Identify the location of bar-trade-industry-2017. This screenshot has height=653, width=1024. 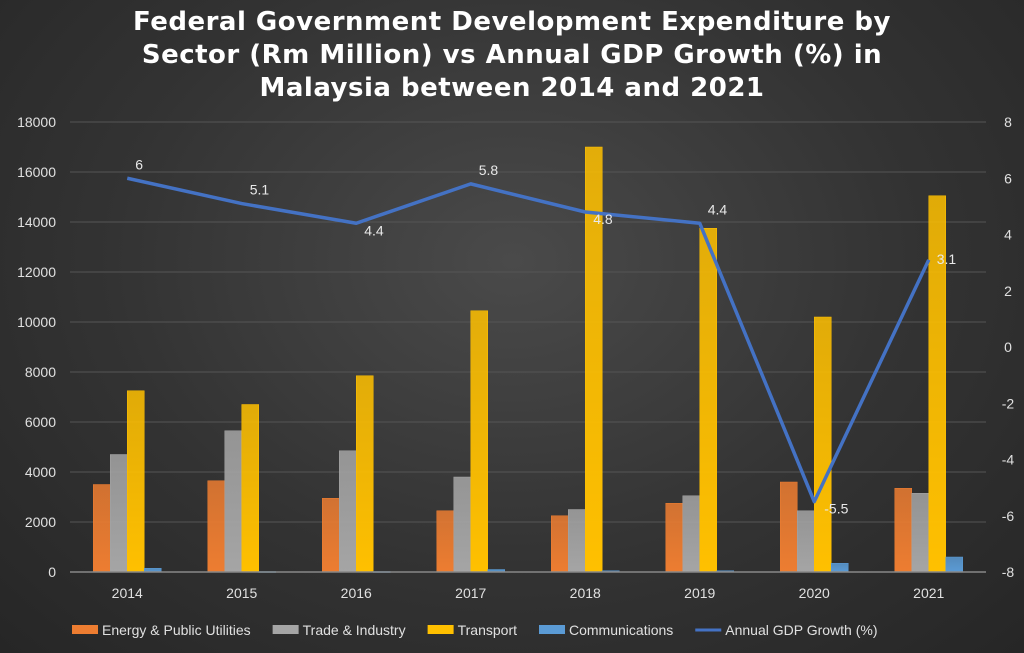
(462, 524).